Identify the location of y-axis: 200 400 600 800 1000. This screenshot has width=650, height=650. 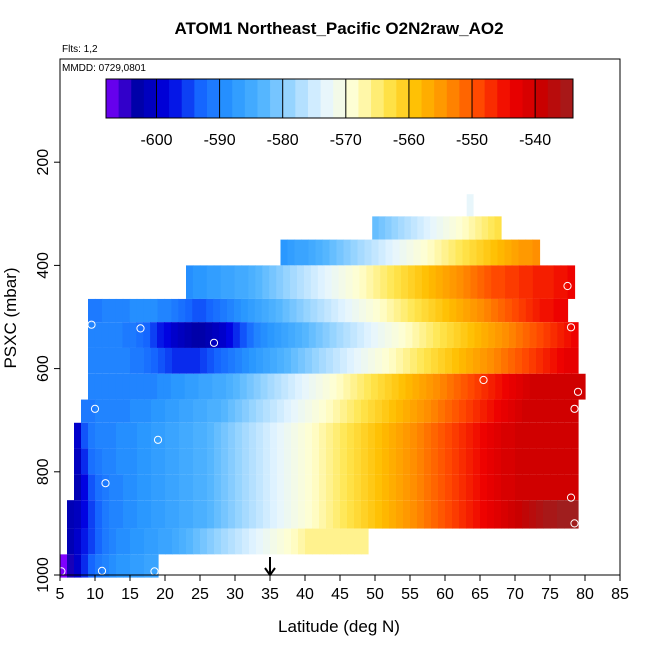
(47, 371).